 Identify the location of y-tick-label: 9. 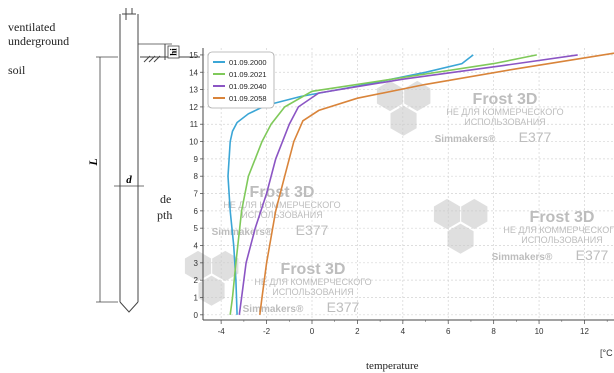
(196, 159).